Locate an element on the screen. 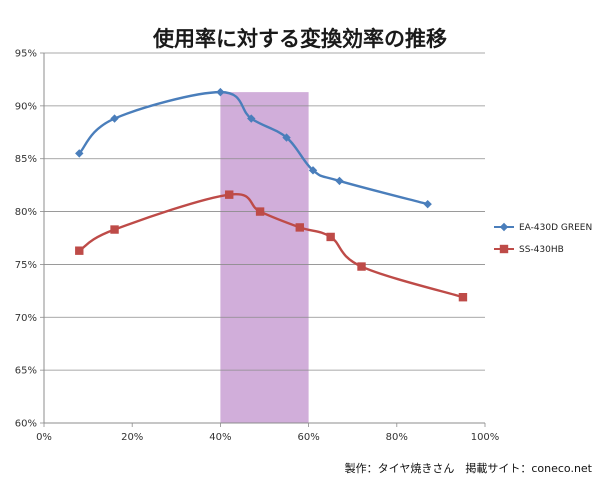  y-tick-label: 90% is located at coordinates (26, 106).